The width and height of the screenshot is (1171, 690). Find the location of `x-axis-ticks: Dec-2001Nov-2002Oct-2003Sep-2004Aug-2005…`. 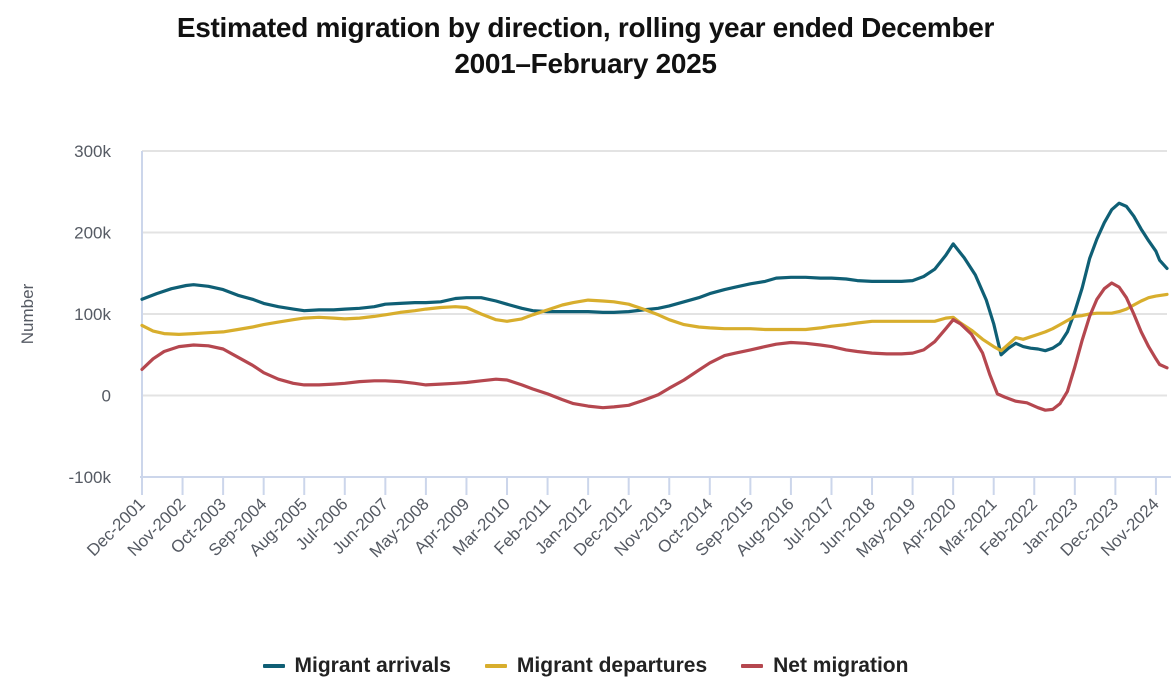

x-axis-ticks: Dec-2001Nov-2002Oct-2003Sep-2004Aug-2005… is located at coordinates (623, 519).